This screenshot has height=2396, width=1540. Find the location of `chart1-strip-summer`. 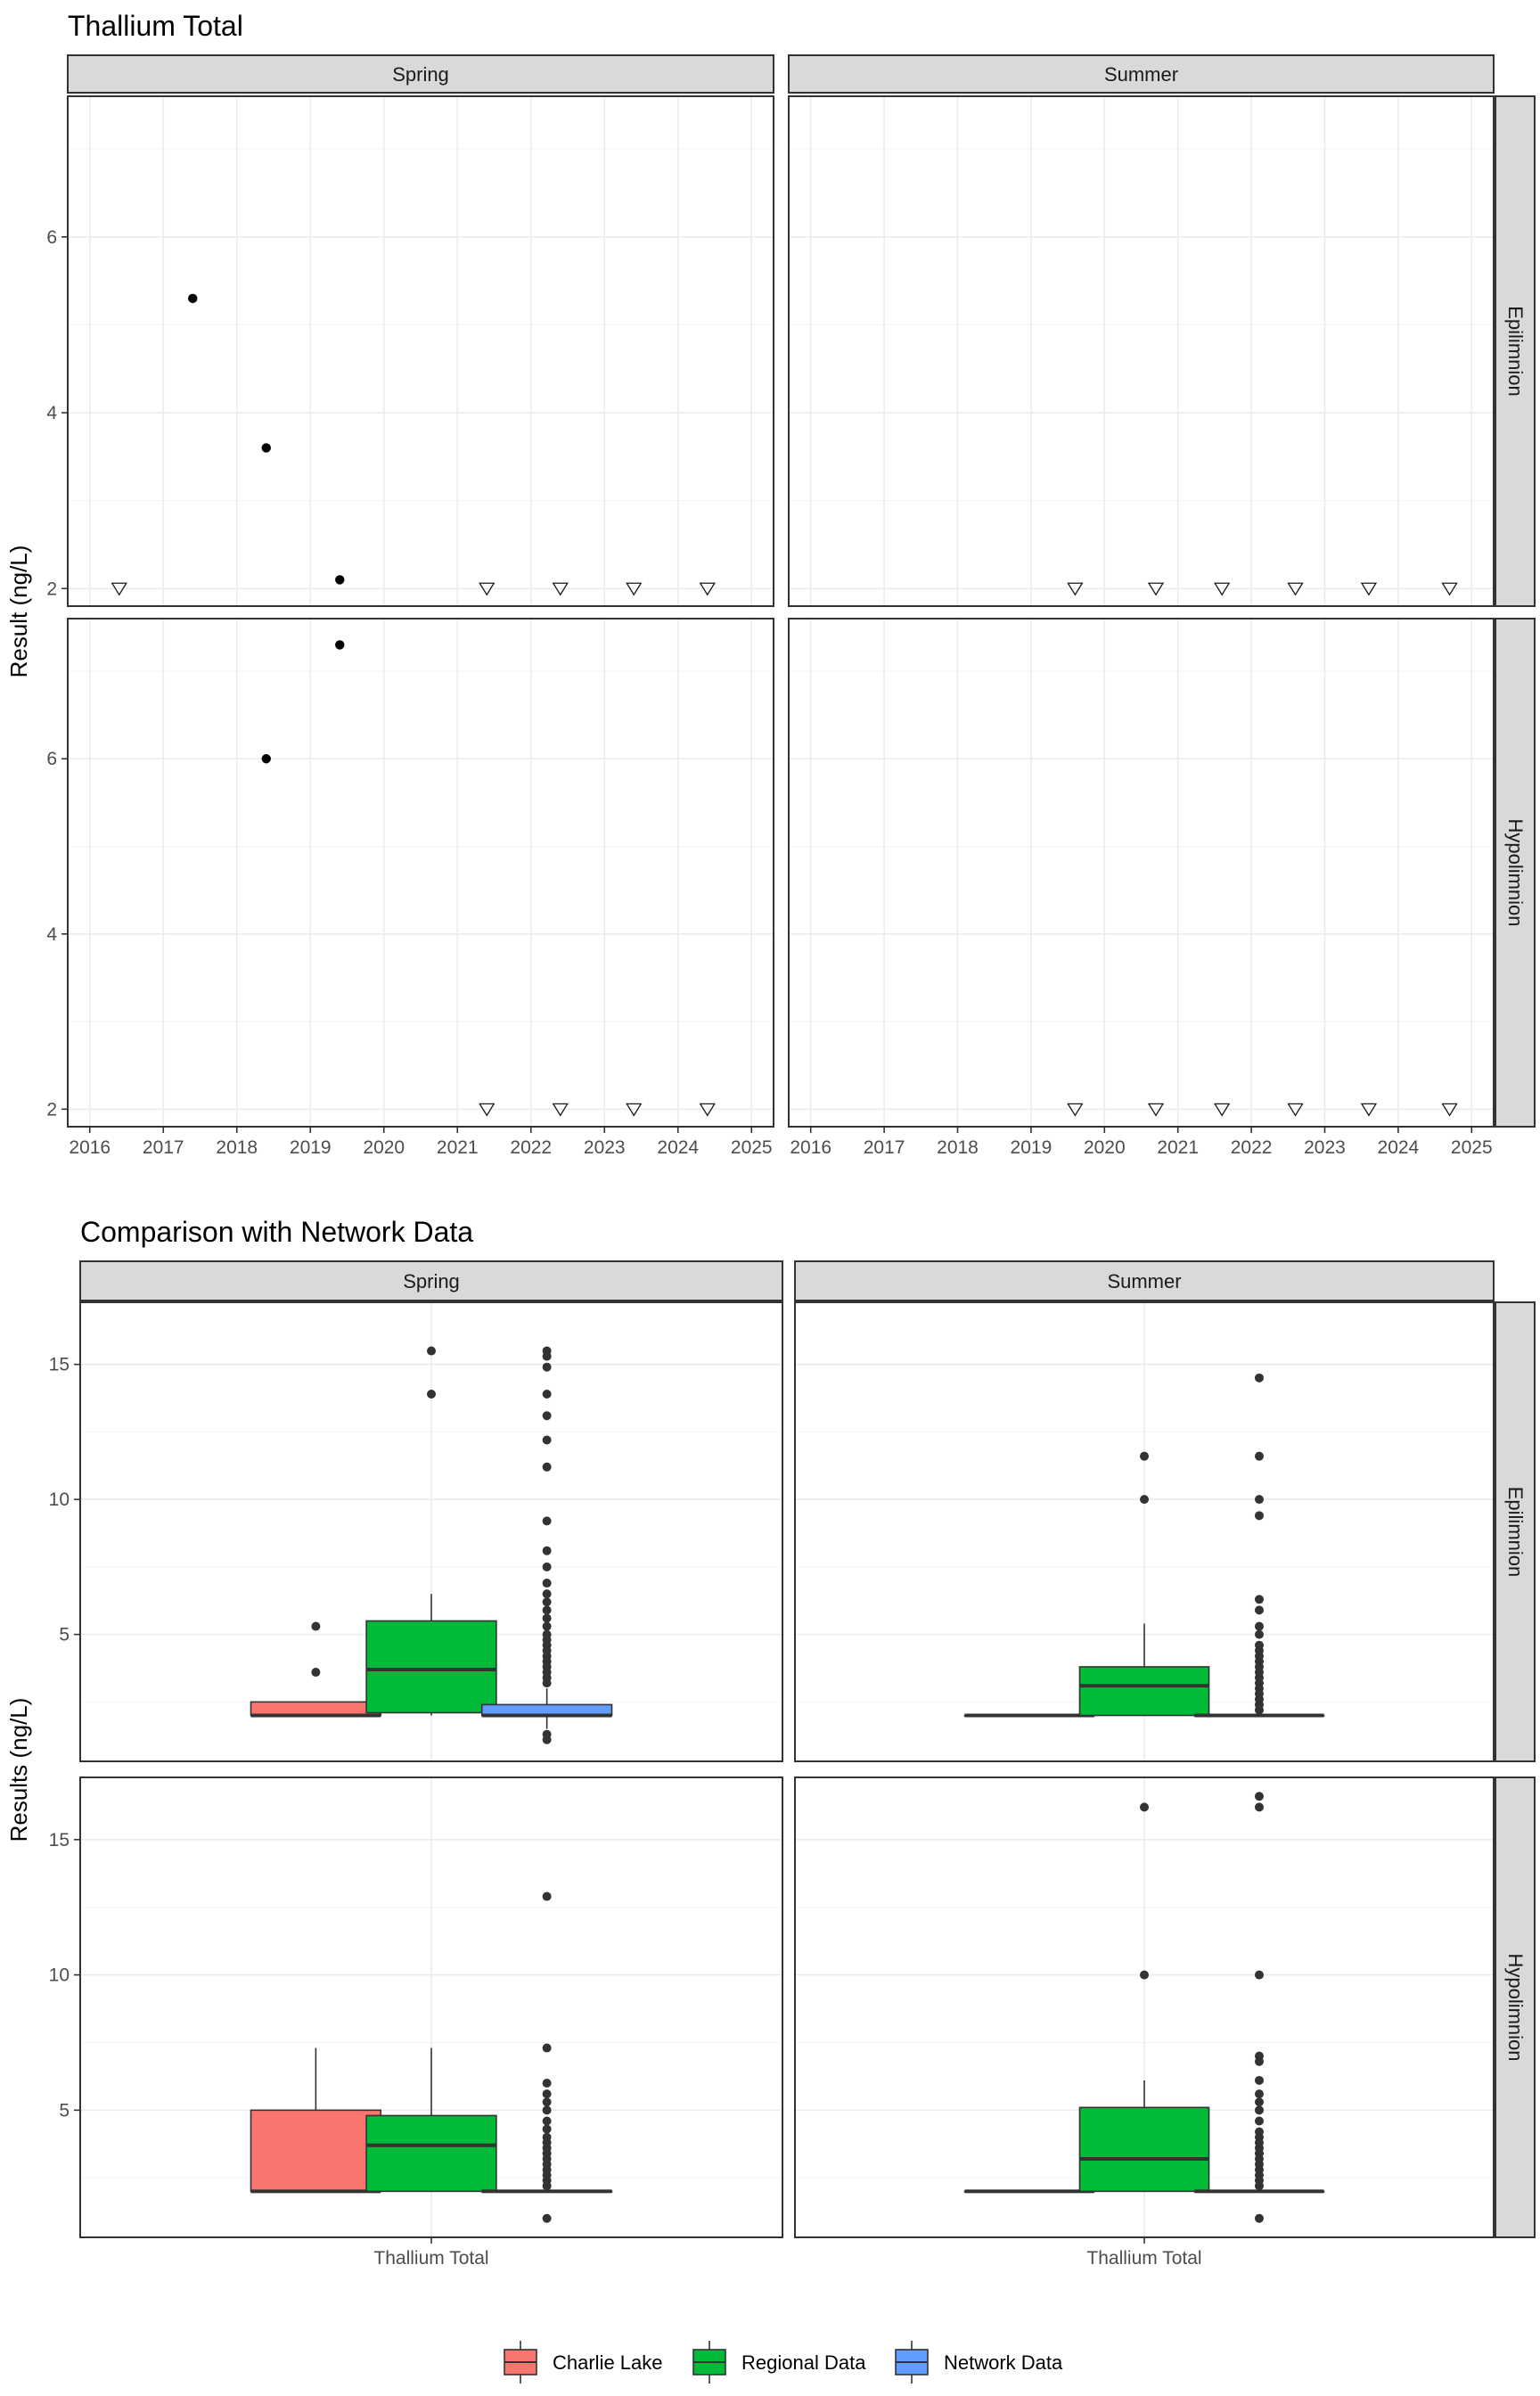

chart1-strip-summer is located at coordinates (1141, 74).